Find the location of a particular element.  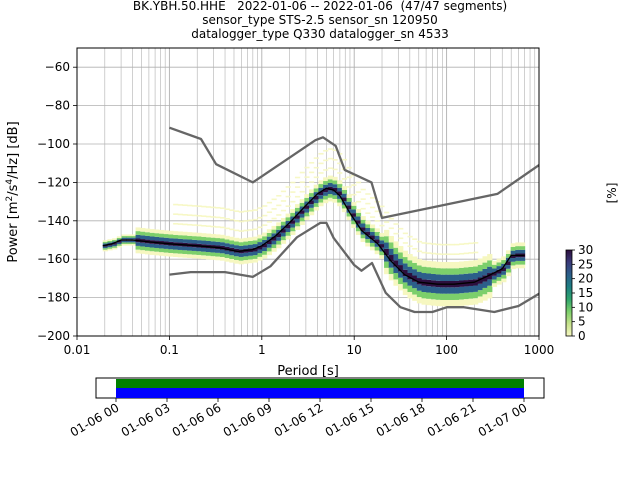

timeline-band is located at coordinates (320, 393).